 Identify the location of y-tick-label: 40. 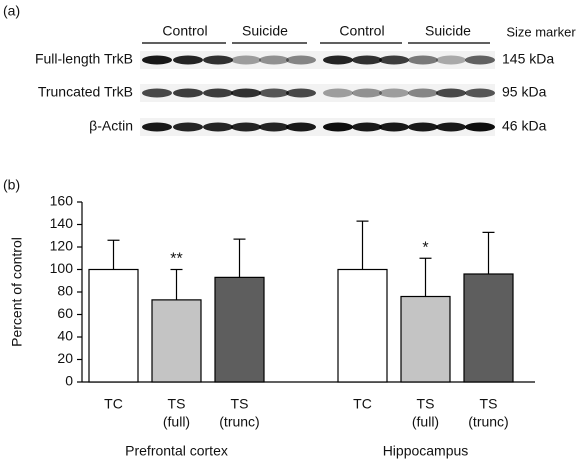
(65, 336).